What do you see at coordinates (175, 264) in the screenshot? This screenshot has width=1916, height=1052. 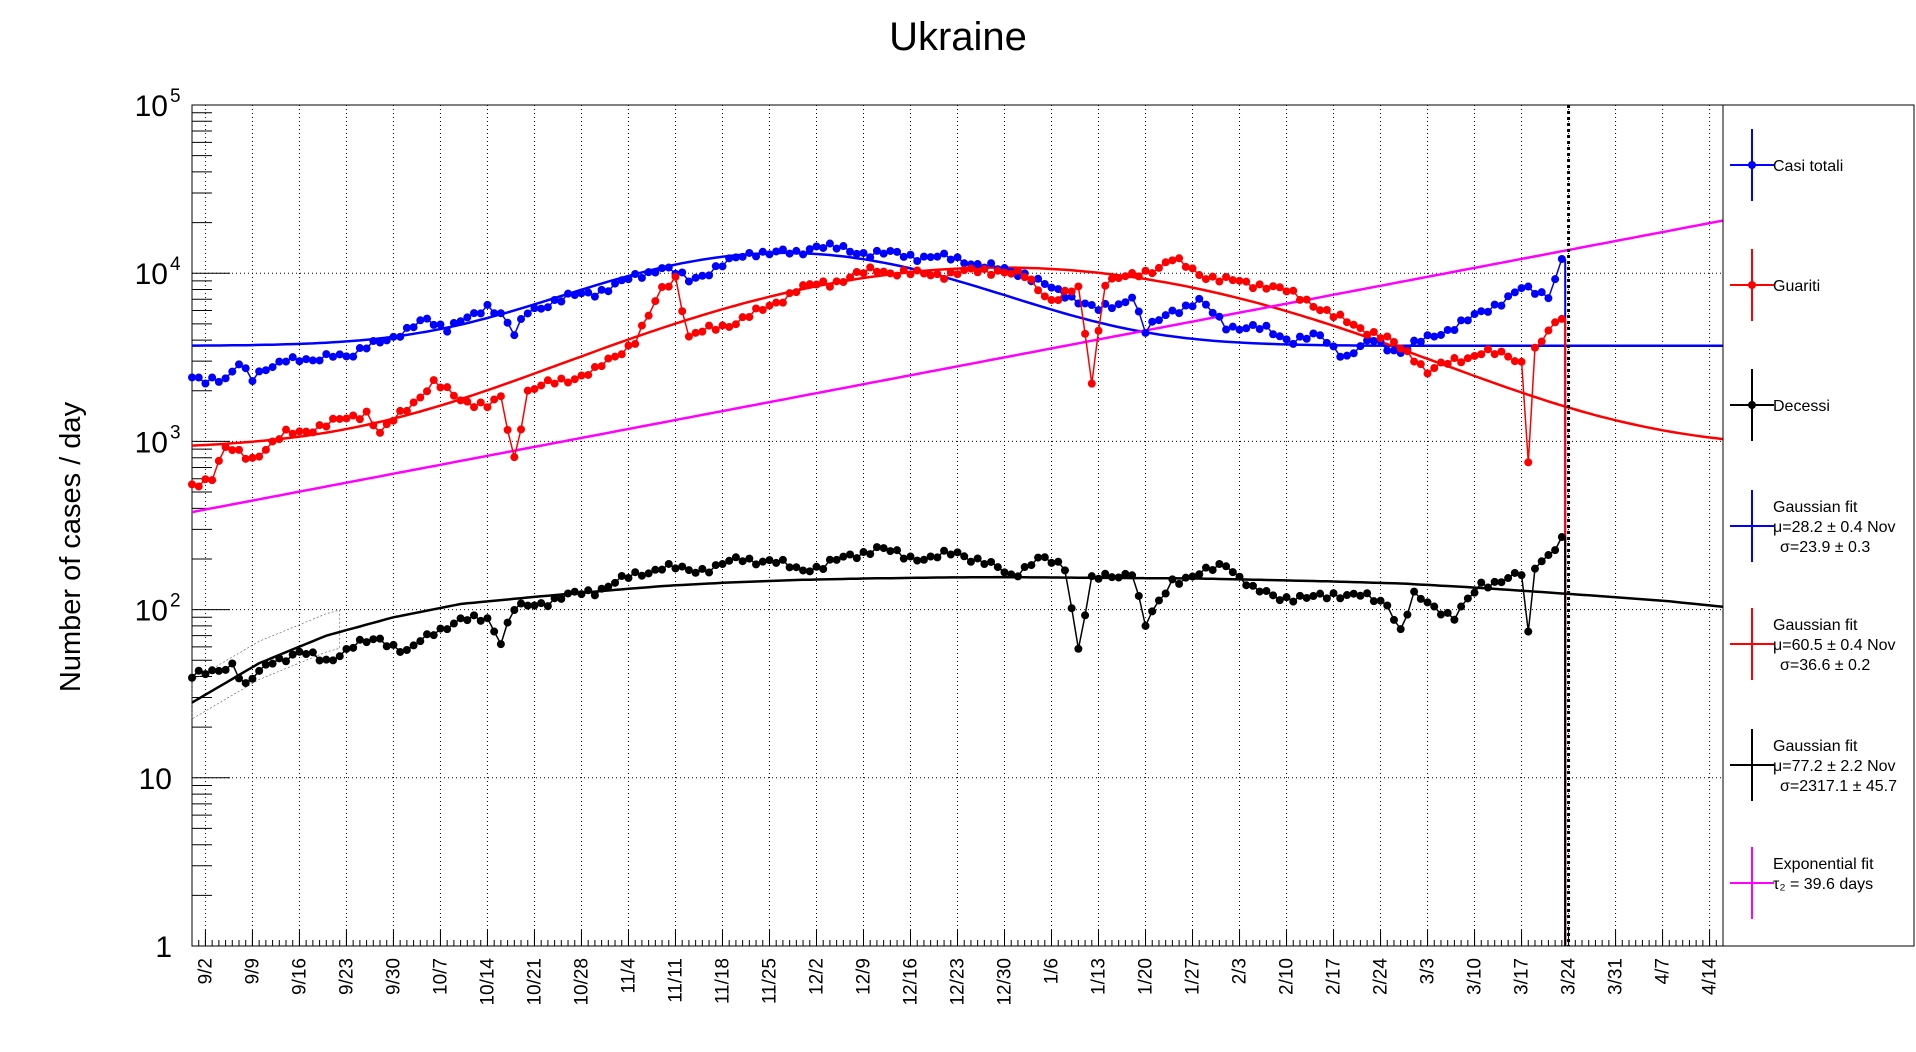 I see `y-tick-exponent: 4` at bounding box center [175, 264].